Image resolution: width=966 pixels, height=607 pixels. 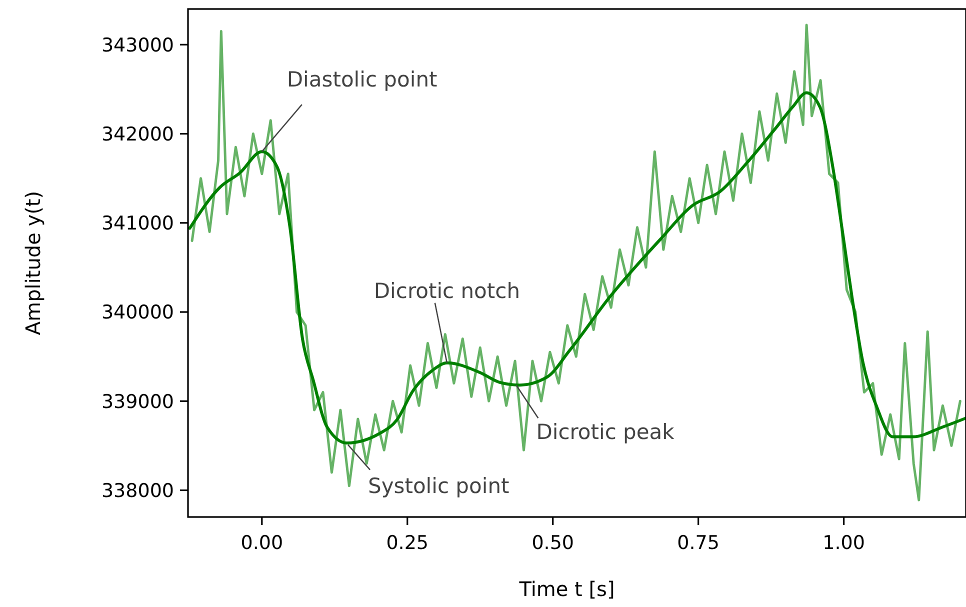 I want to click on x-tick-label: 0.50, so click(x=553, y=543).